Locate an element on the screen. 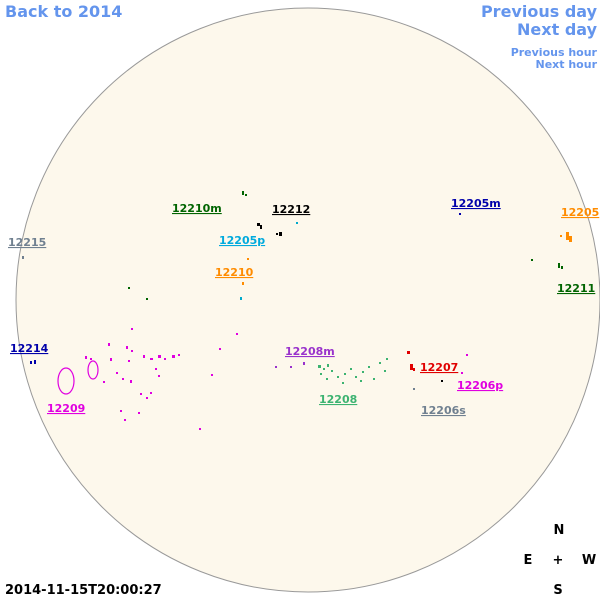 This screenshot has height=600, width=600. region-label: 12208 is located at coordinates (338, 399).